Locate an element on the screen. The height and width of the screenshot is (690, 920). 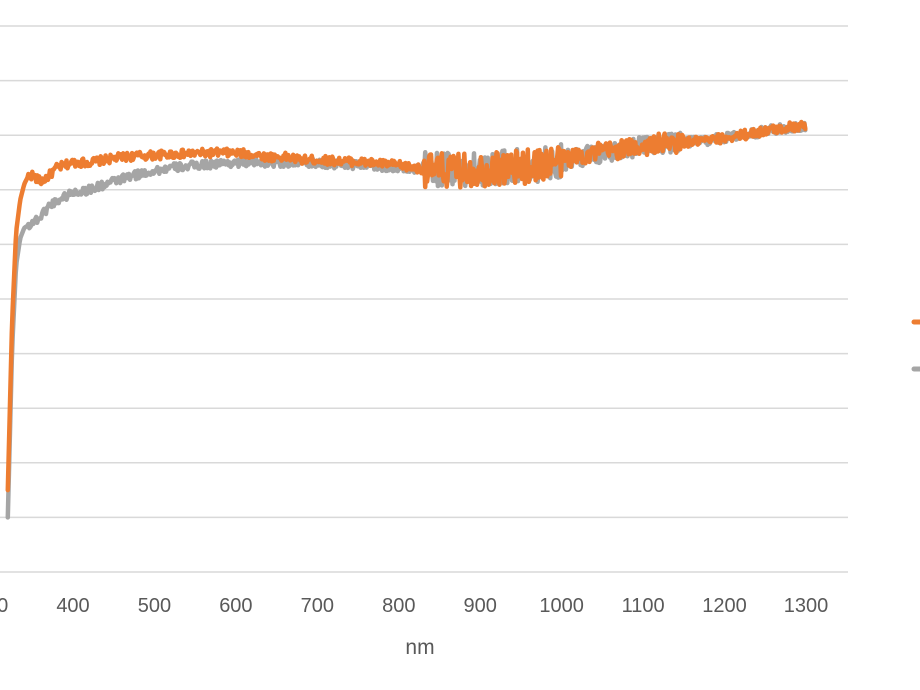
x-tick-label: 600 is located at coordinates (235, 606).